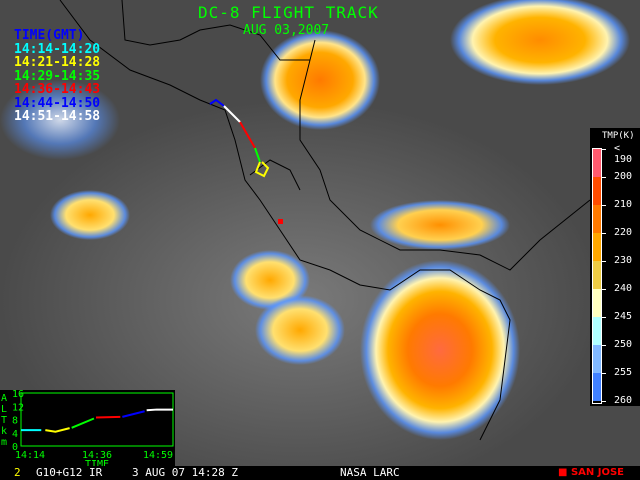 This screenshot has height=480, width=640. I want to click on map-title: DC-8 FLIGHT TRACK, so click(288, 12).